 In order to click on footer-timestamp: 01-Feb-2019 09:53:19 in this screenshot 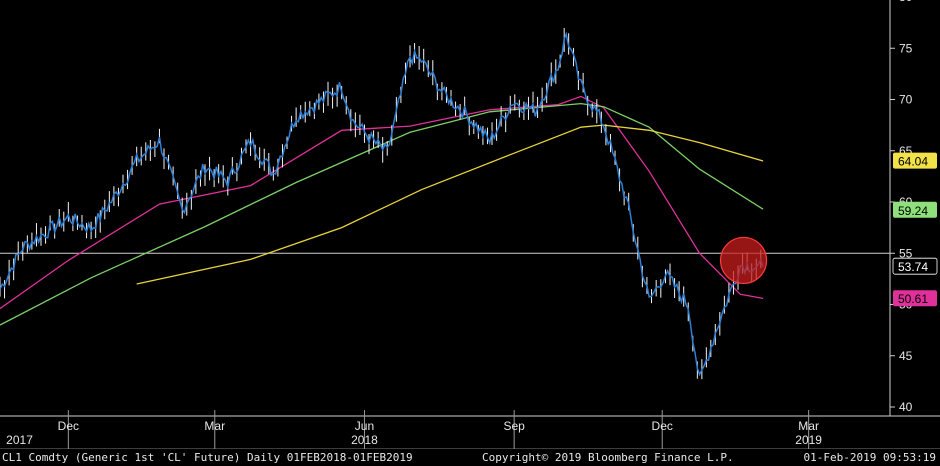, I will do `click(869, 457)`.